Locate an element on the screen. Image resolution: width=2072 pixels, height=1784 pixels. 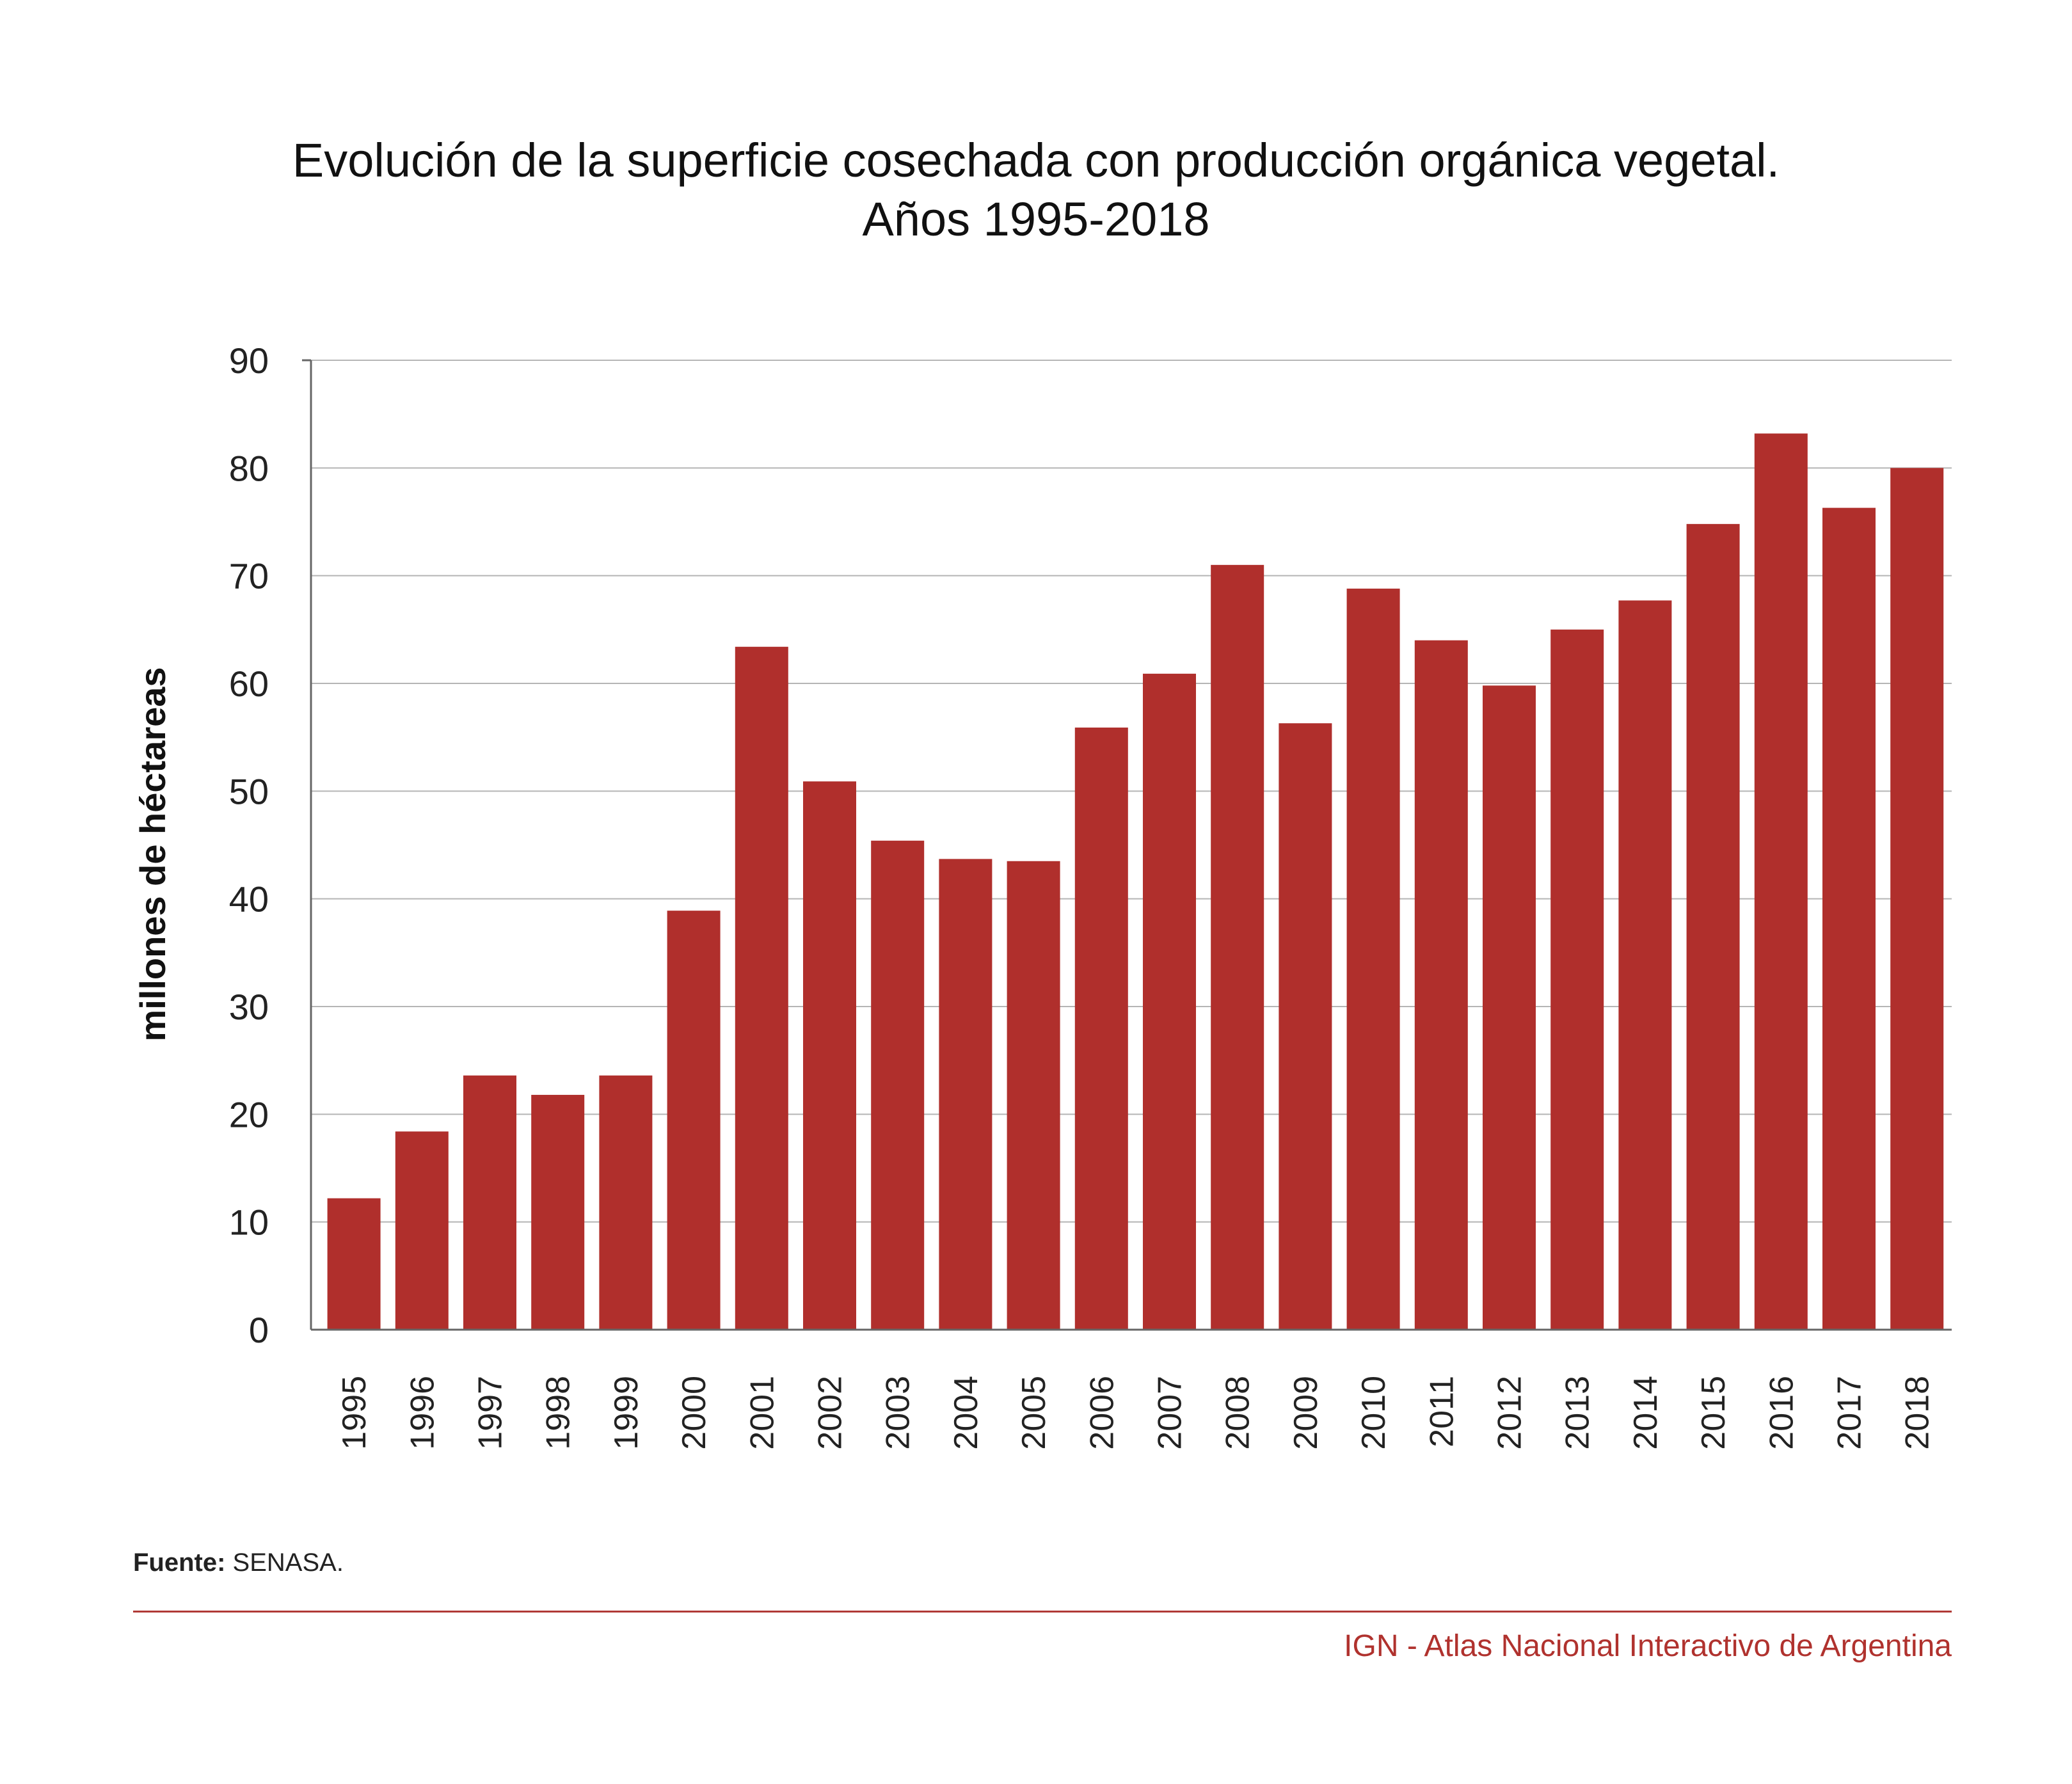
bar-2010 is located at coordinates (1373, 959).